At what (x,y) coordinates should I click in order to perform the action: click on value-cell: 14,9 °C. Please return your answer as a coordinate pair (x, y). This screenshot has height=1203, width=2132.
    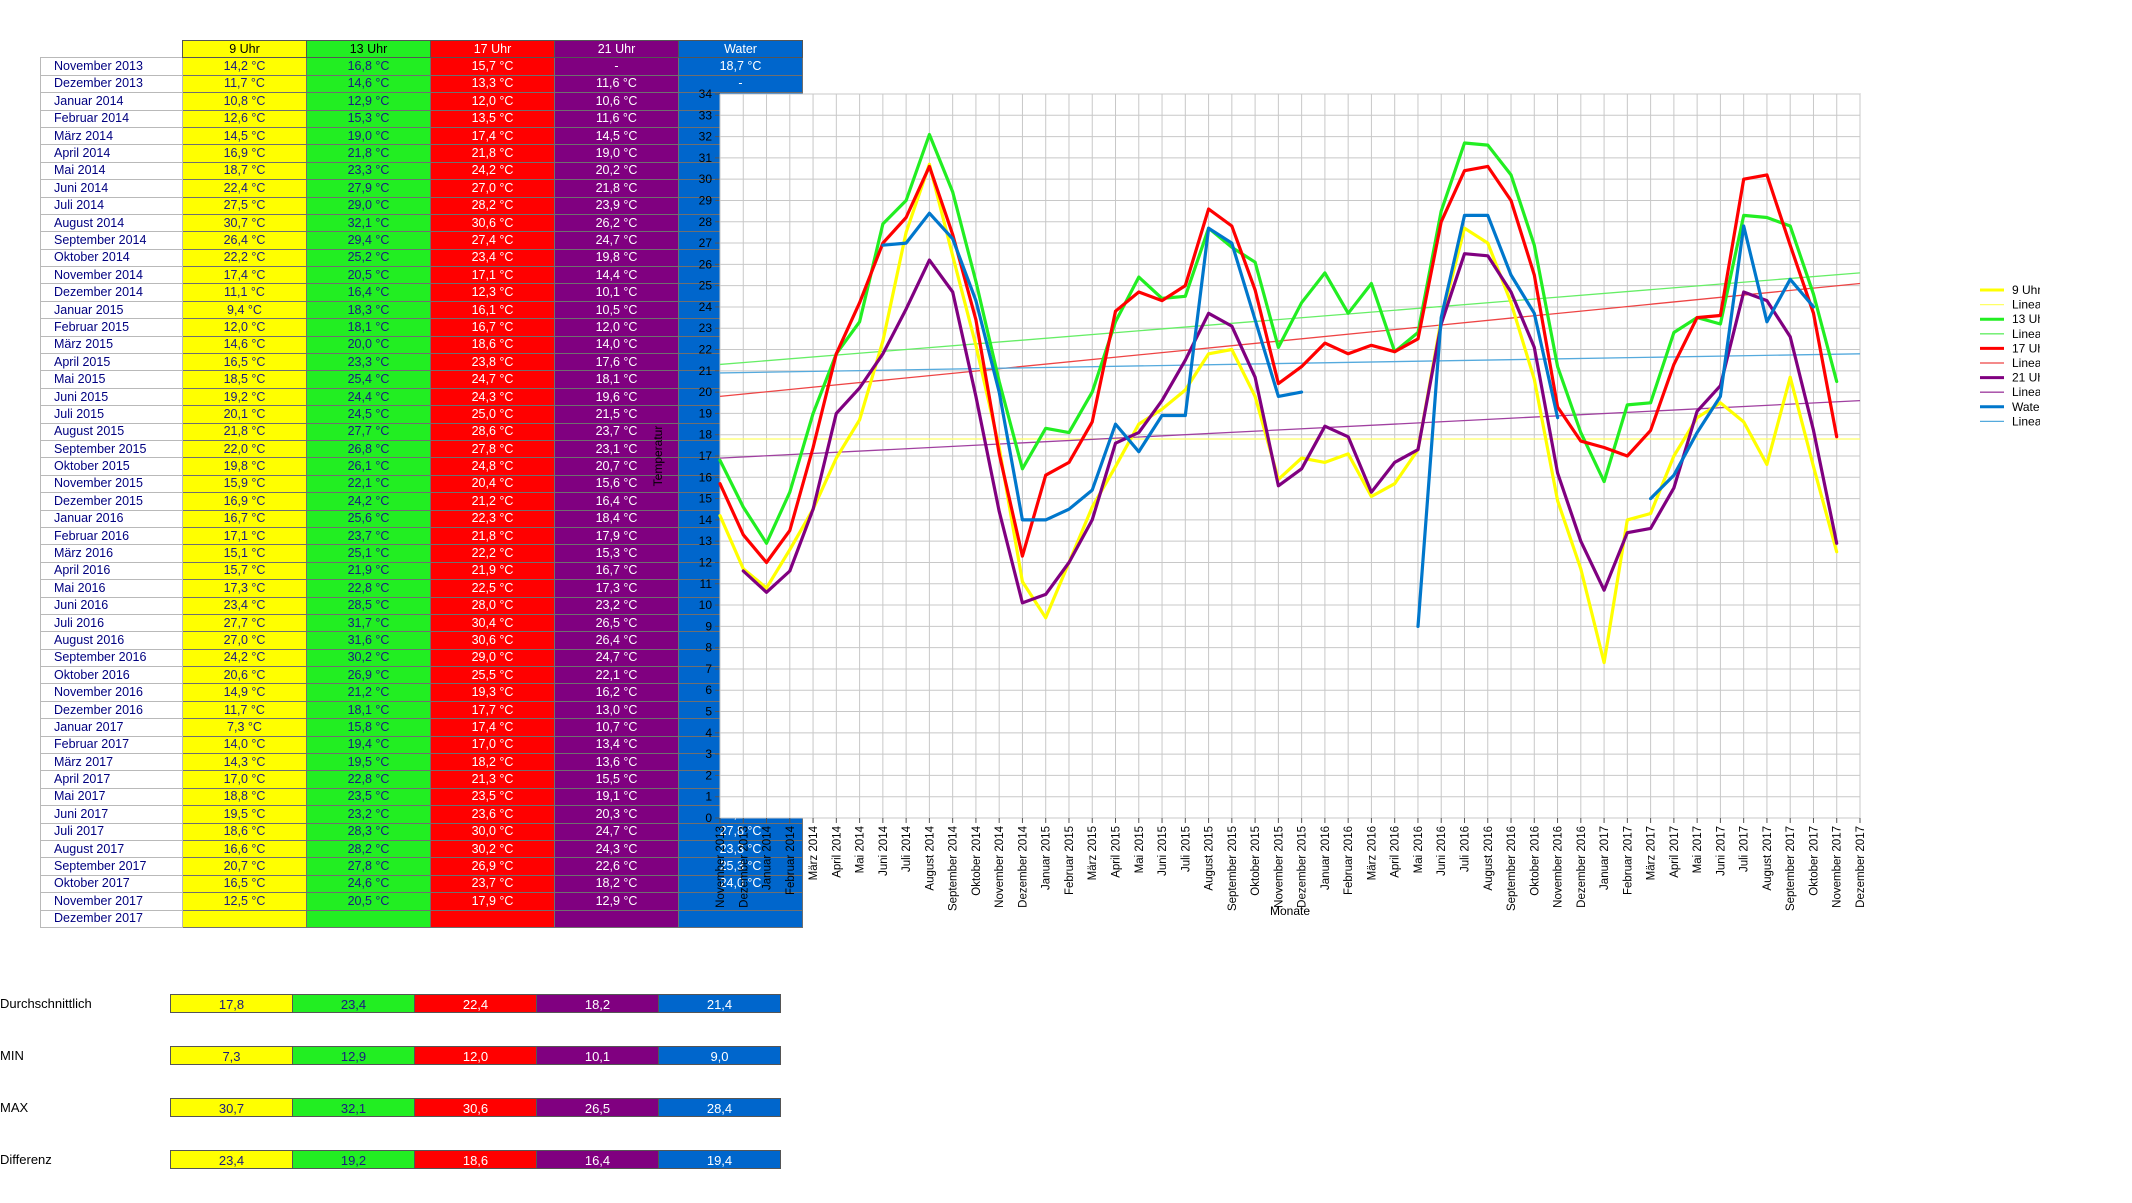
    Looking at the image, I should click on (244, 692).